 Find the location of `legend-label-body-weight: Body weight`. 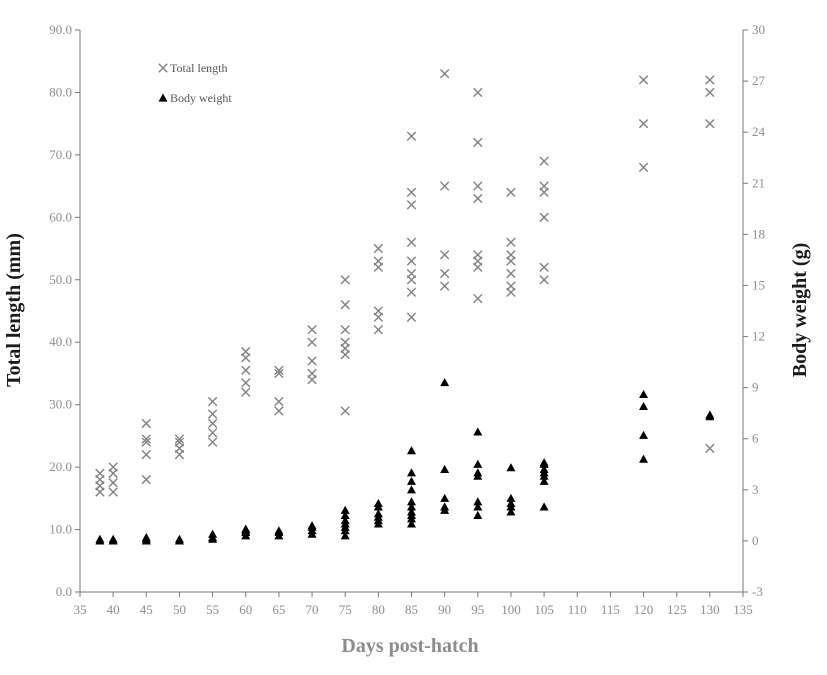

legend-label-body-weight: Body weight is located at coordinates (201, 98).